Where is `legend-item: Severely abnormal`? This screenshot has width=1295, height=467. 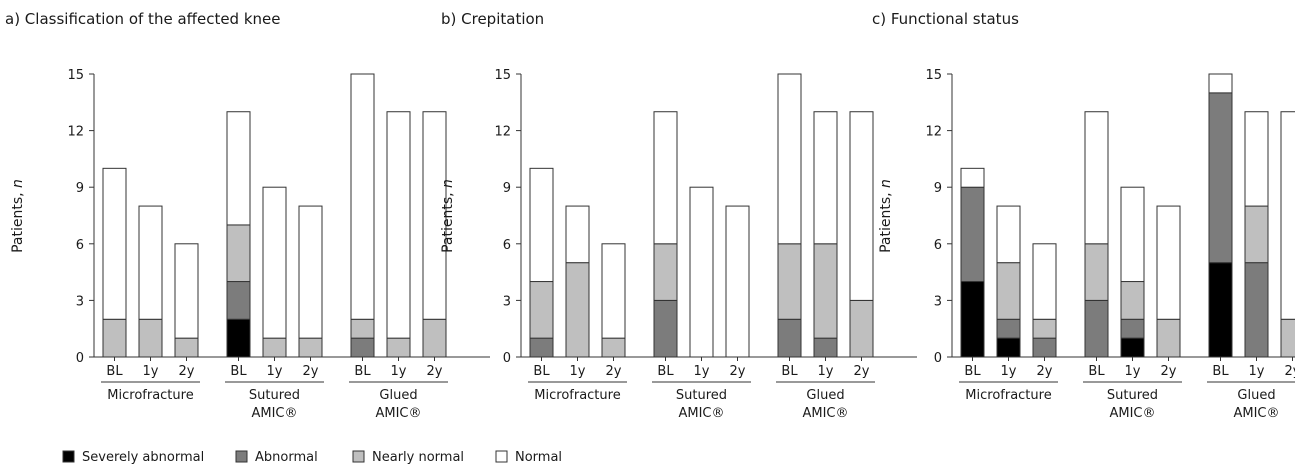
legend-item: Severely abnormal is located at coordinates (133, 457).